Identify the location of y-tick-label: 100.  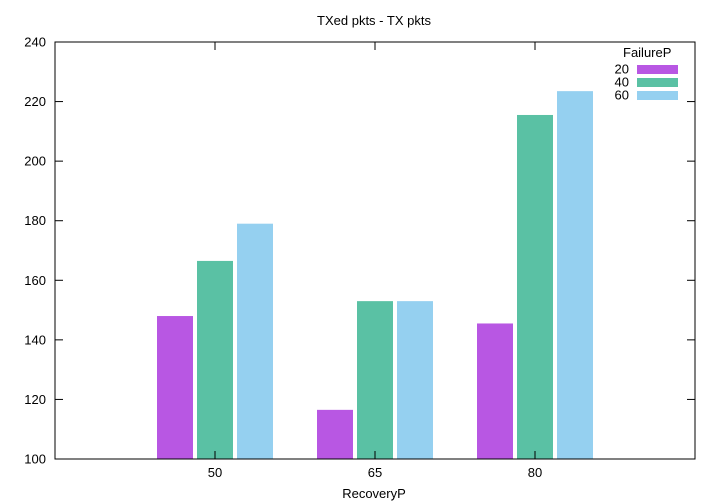
(35, 459).